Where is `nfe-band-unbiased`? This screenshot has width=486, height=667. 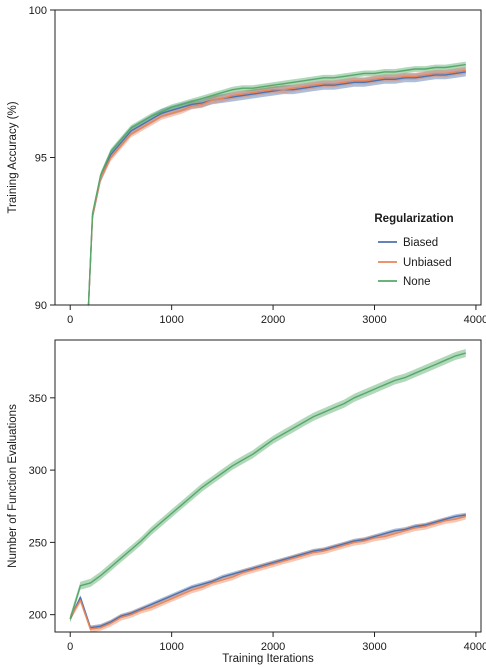 nfe-band-unbiased is located at coordinates (268, 573).